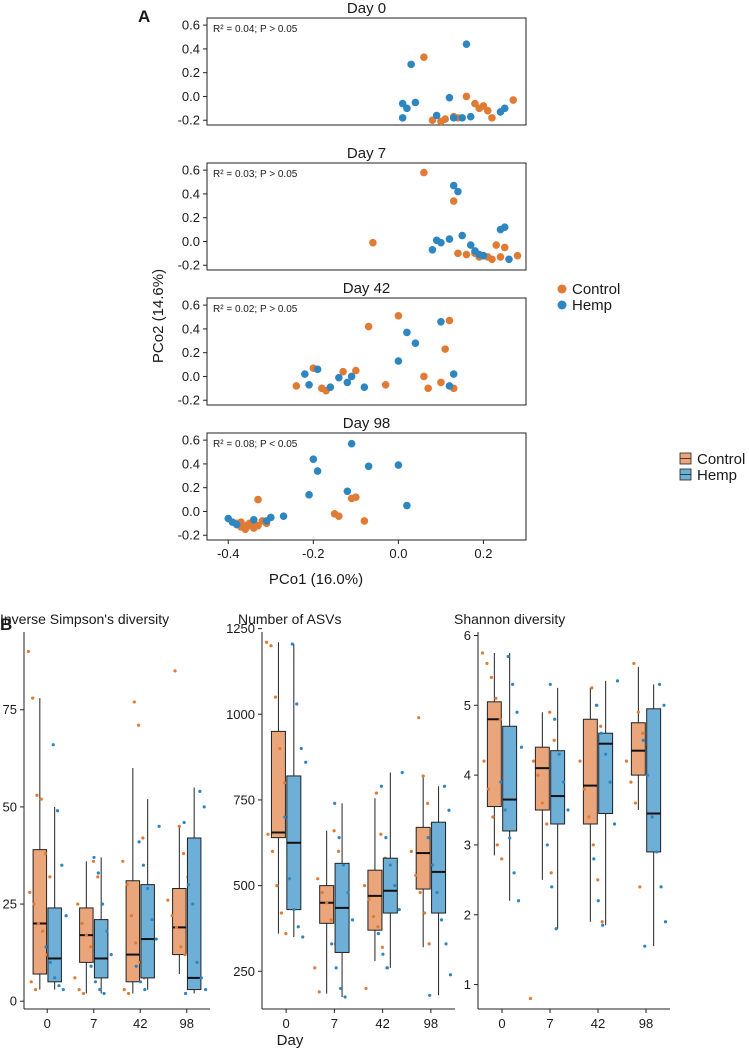 This screenshot has height=1050, width=749. I want to click on y-tick-label: 0.4, so click(191, 463).